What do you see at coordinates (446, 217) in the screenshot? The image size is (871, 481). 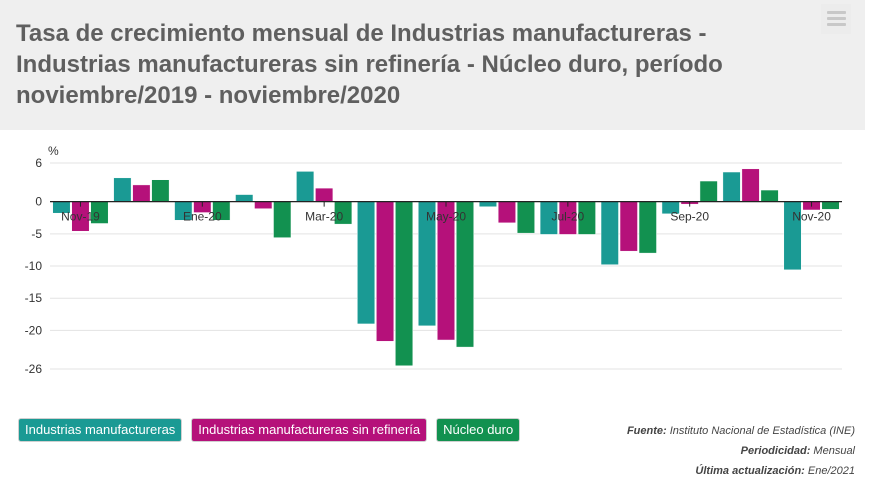 I see `x-tick-label: May-20` at bounding box center [446, 217].